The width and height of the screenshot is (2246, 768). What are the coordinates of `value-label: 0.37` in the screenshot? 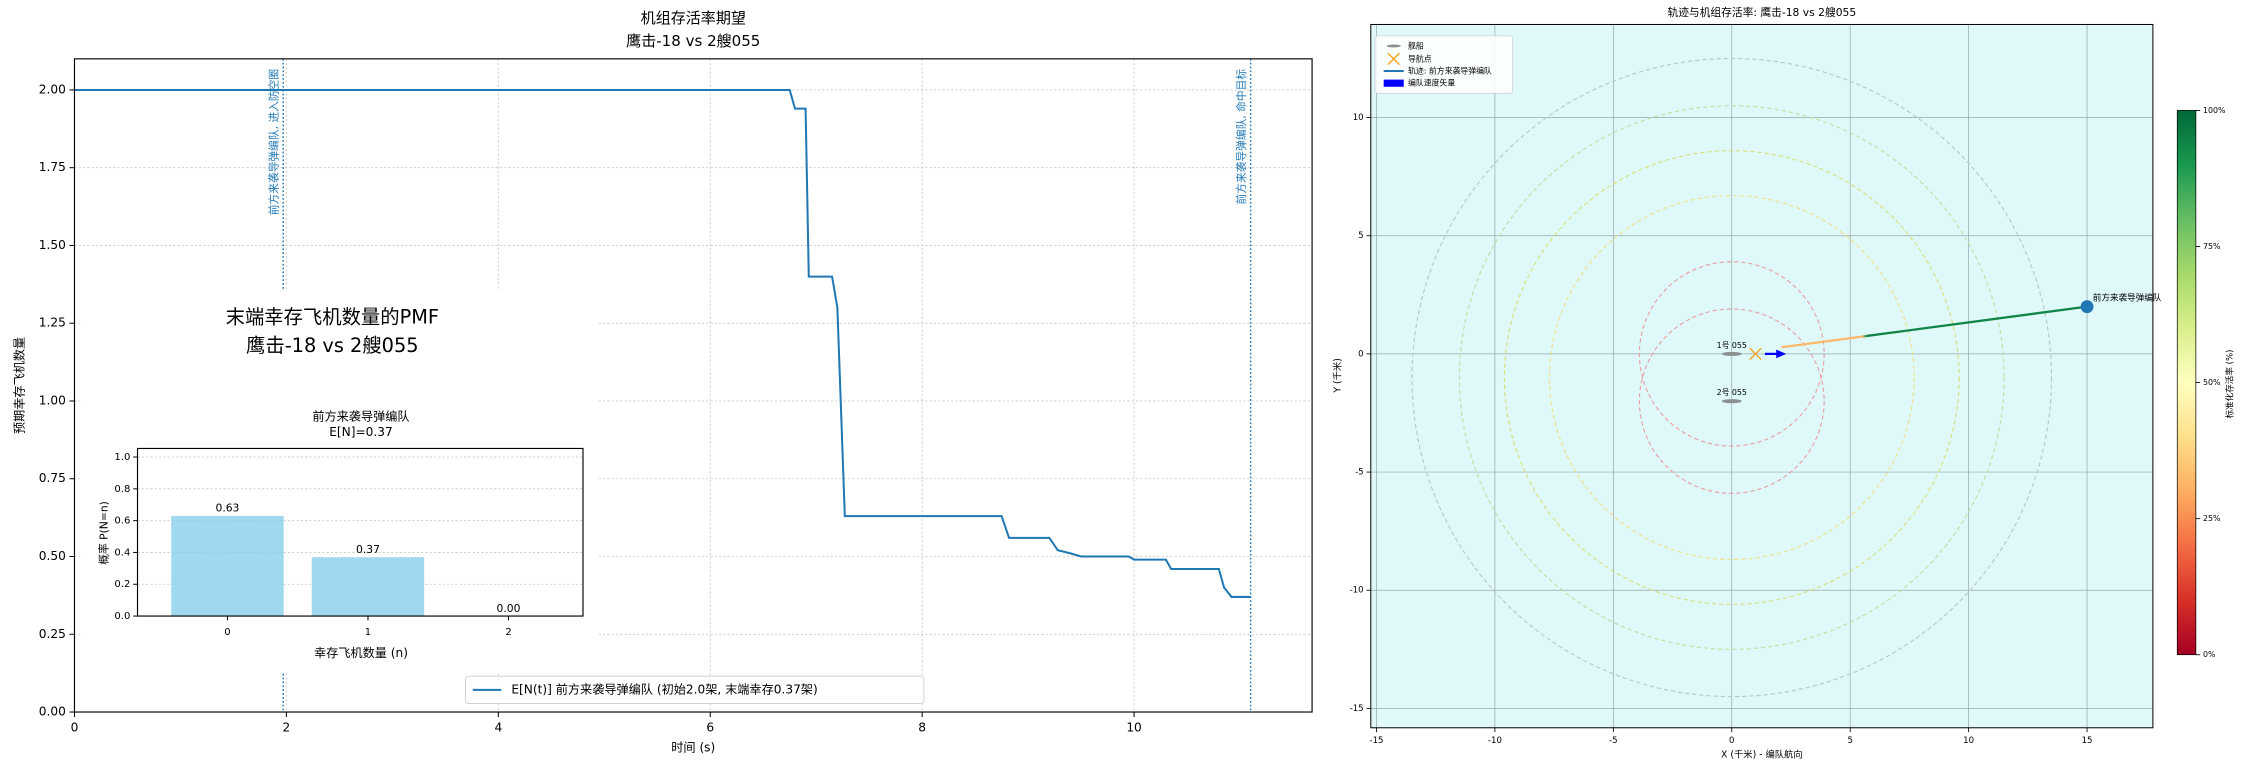 It's located at (368, 549).